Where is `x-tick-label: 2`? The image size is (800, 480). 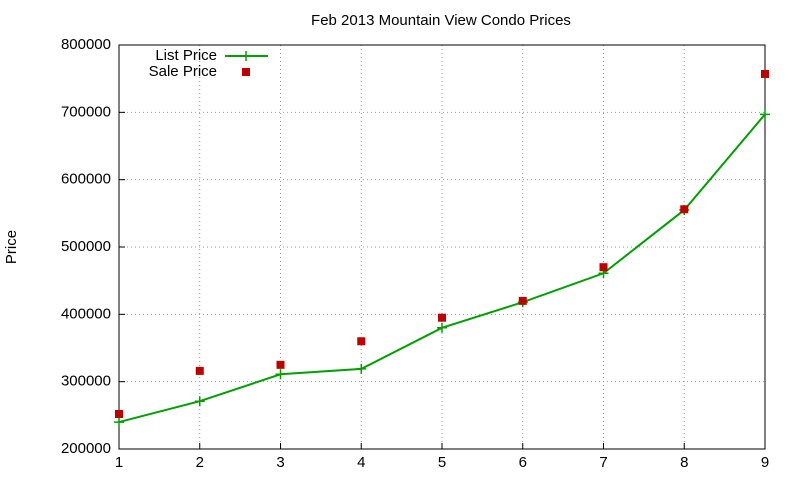
x-tick-label: 2 is located at coordinates (200, 462).